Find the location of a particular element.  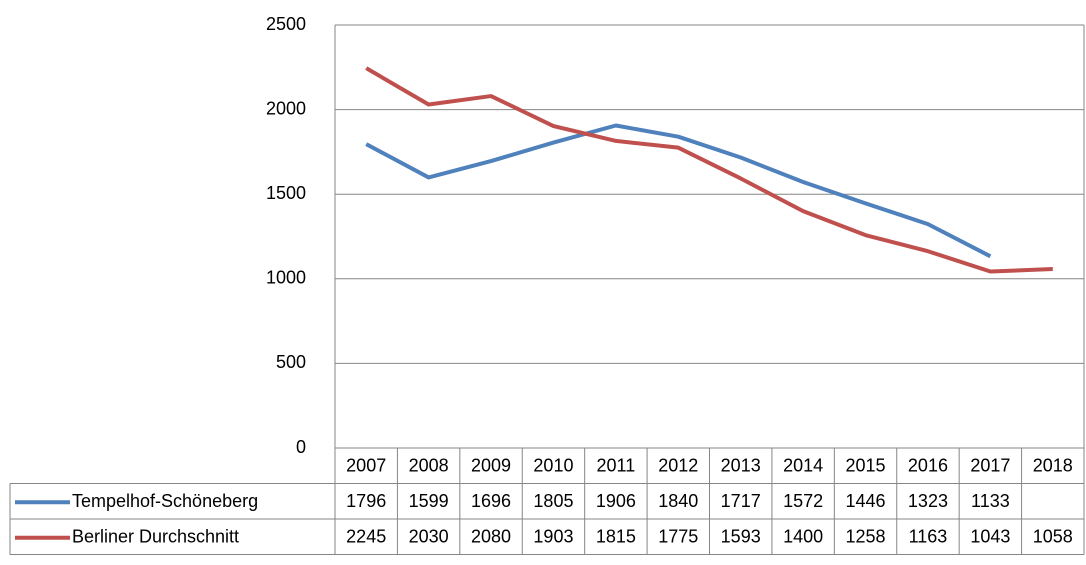

table-value: 1593 is located at coordinates (741, 537).